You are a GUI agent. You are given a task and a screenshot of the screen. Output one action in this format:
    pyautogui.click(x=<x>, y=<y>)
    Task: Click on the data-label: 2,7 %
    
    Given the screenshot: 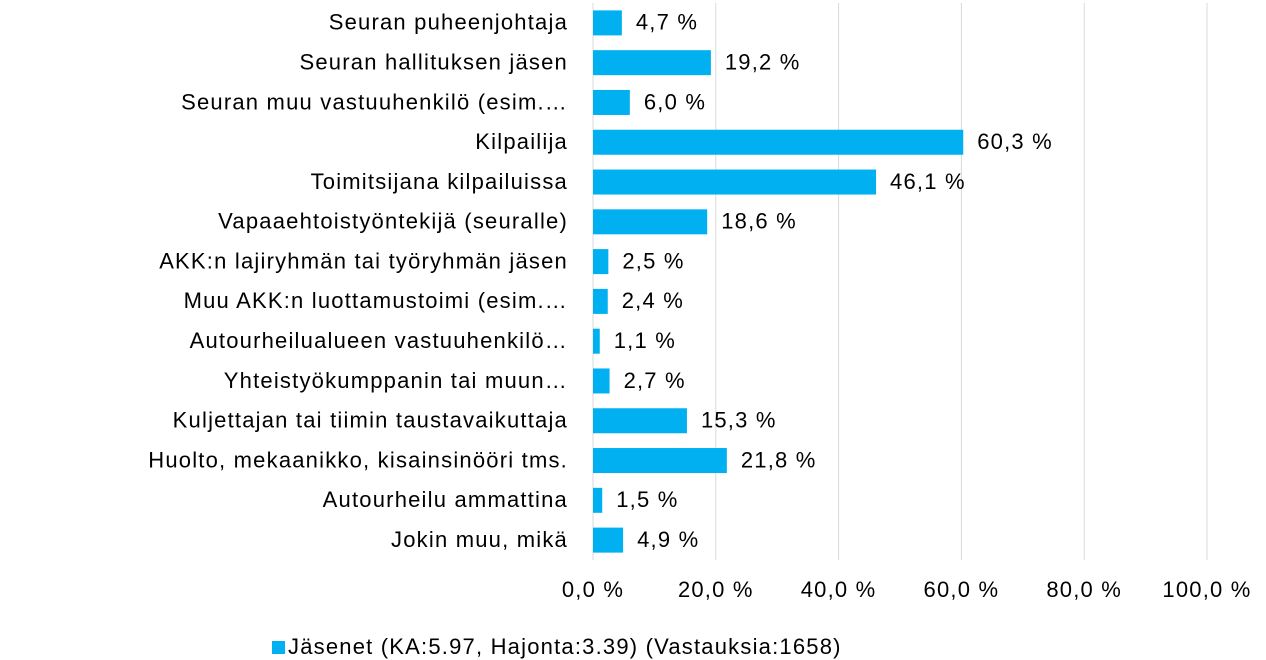 What is the action you would take?
    pyautogui.click(x=655, y=380)
    